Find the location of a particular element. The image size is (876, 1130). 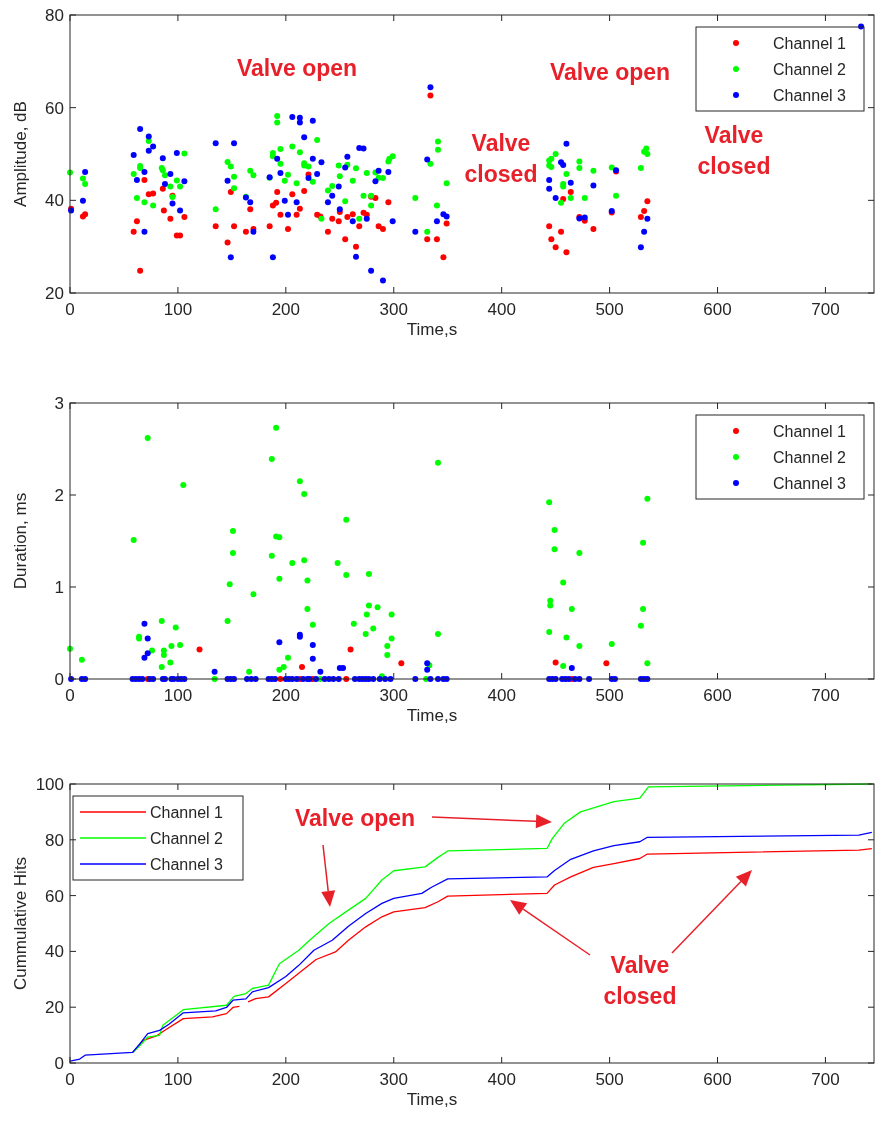

y-tick-label: 2 is located at coordinates (59, 495).